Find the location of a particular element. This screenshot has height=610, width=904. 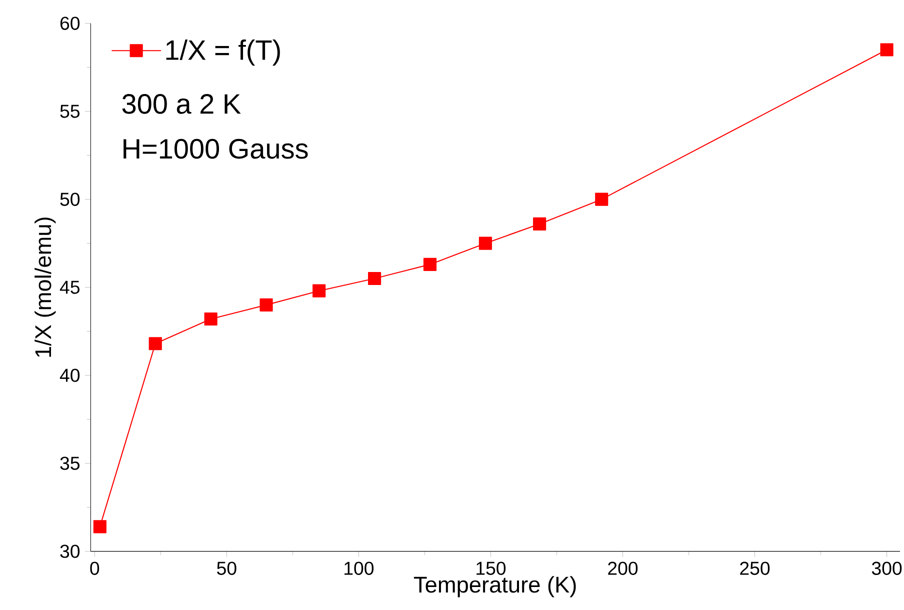

y-tick-label: 30 is located at coordinates (70, 551).